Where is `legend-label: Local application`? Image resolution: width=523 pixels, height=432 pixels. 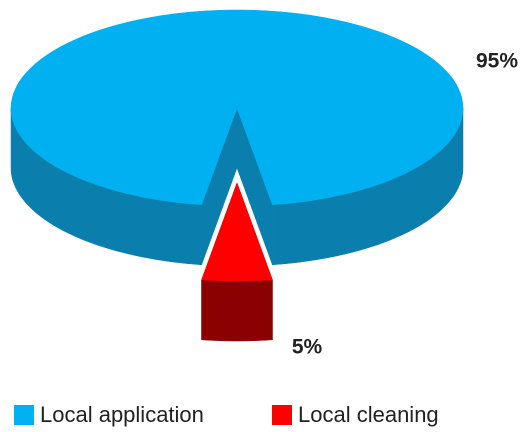 legend-label: Local application is located at coordinates (122, 414).